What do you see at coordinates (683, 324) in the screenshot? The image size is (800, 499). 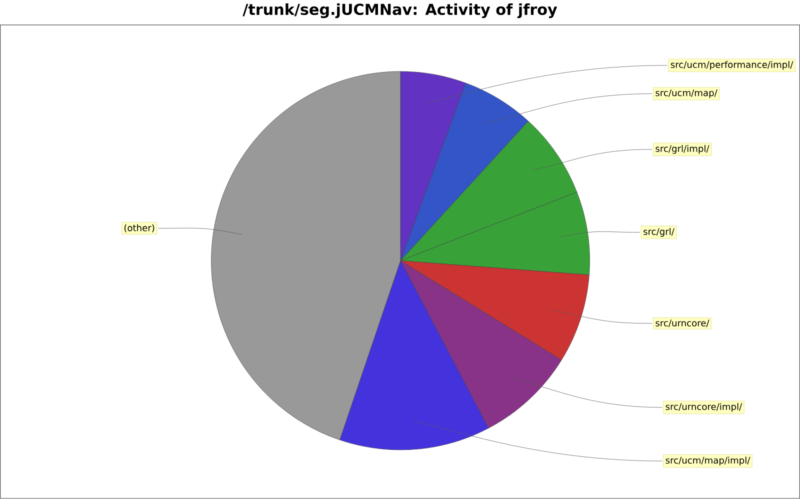 I see `slice-label: src/urncore/` at bounding box center [683, 324].